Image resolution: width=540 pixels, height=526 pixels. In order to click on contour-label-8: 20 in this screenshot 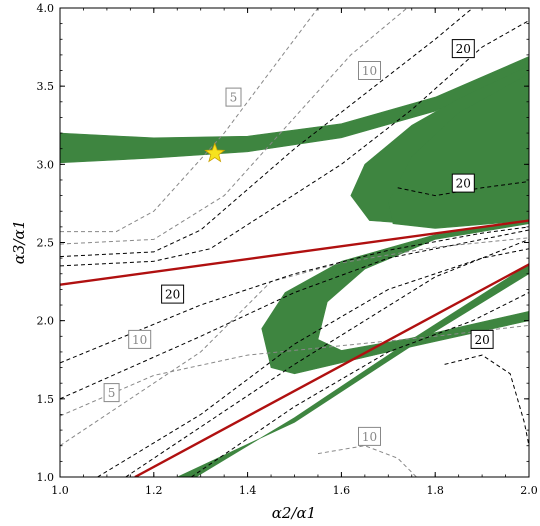, I will do `click(481, 340)`.